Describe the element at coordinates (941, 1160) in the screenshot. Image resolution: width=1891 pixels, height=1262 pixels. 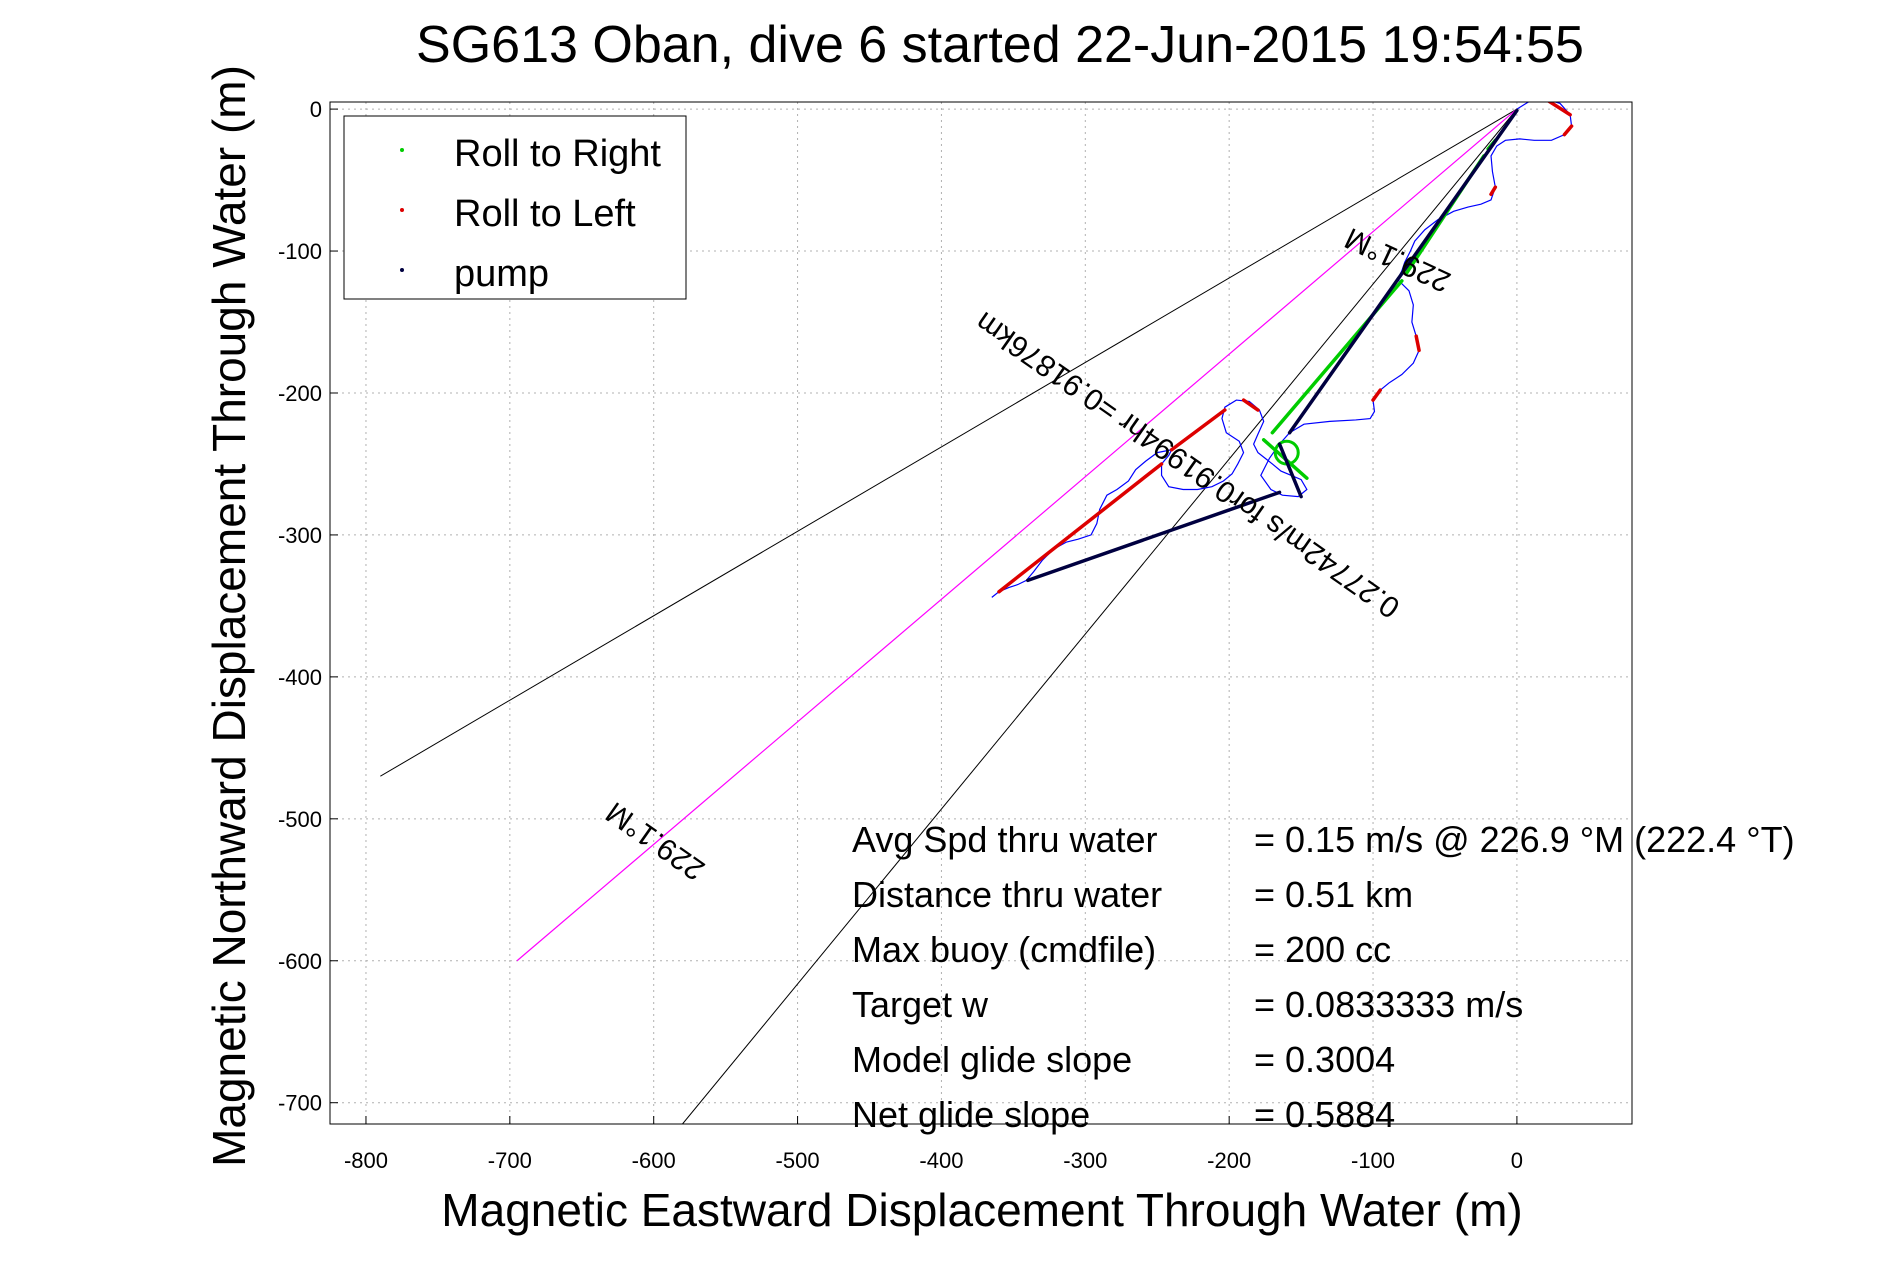
I see `x-tick-label: -400` at that location.